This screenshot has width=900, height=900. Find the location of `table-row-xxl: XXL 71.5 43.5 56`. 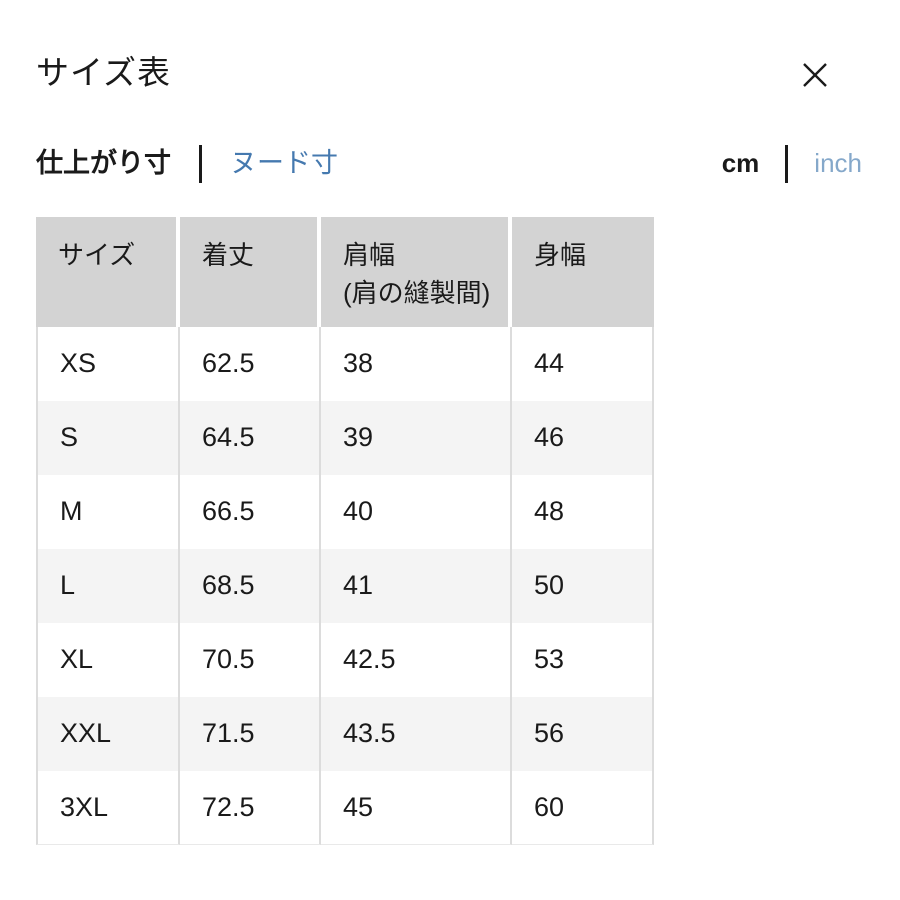

table-row-xxl: XXL 71.5 43.5 56 is located at coordinates (345, 733).